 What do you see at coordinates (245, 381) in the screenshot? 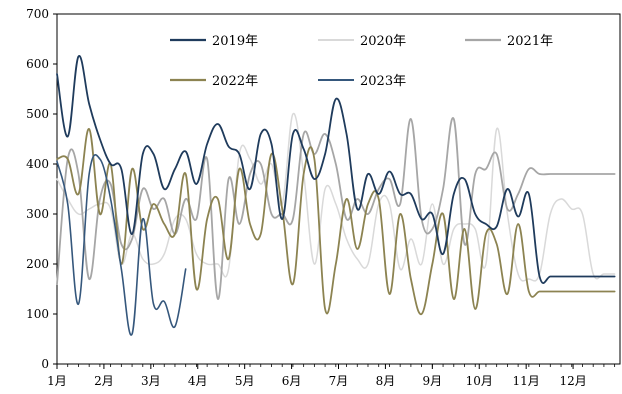
I see `x-tick-label: 5月` at bounding box center [245, 381].